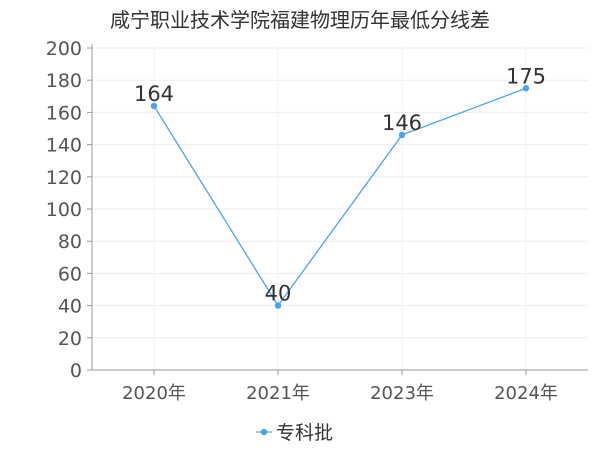 The width and height of the screenshot is (600, 454). Describe the element at coordinates (154, 393) in the screenshot. I see `x-tick-label: 2020年` at that location.